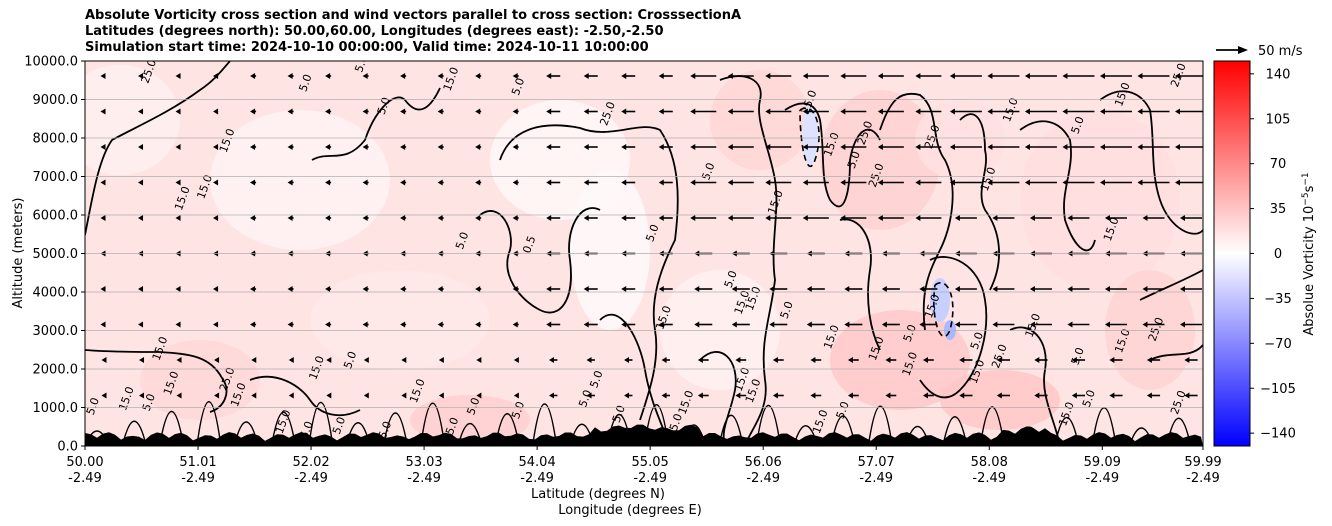 Image resolution: width=1332 pixels, height=526 pixels. Describe the element at coordinates (197, 462) in the screenshot. I see `x-tick-label-lat: 51.01` at that location.